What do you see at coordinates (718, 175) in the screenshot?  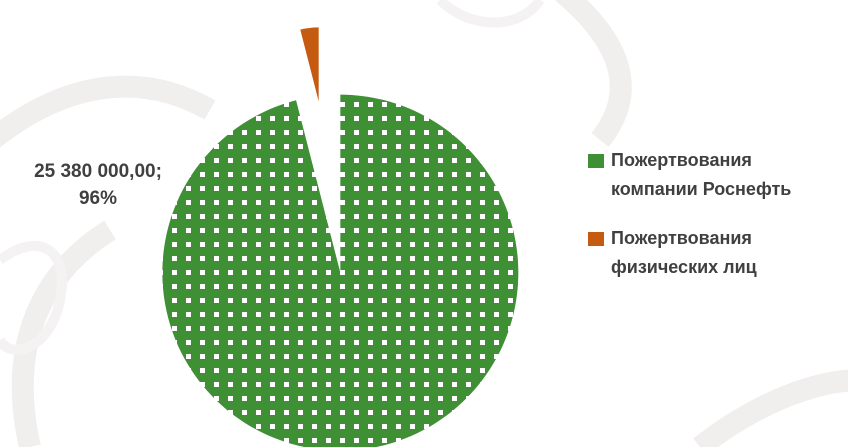 I see `legend-item-rosneft: Пожертвования компании Роснефть` at bounding box center [718, 175].